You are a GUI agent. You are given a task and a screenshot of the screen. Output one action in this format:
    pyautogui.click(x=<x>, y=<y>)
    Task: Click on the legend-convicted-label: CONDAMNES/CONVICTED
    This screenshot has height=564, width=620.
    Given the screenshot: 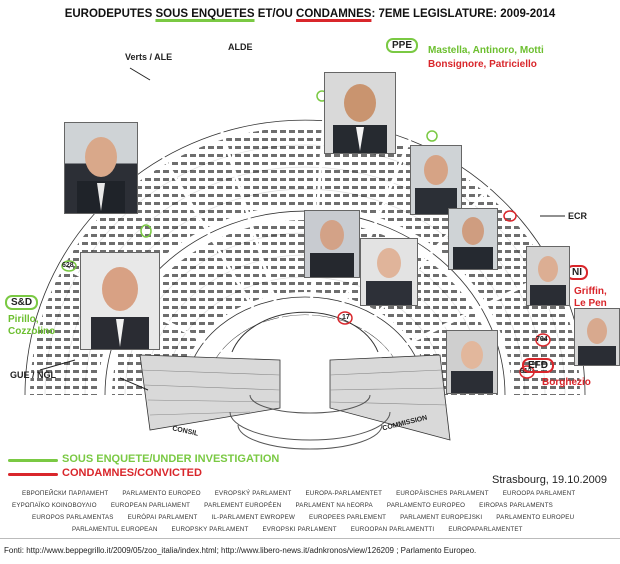 What is the action you would take?
    pyautogui.click(x=132, y=473)
    